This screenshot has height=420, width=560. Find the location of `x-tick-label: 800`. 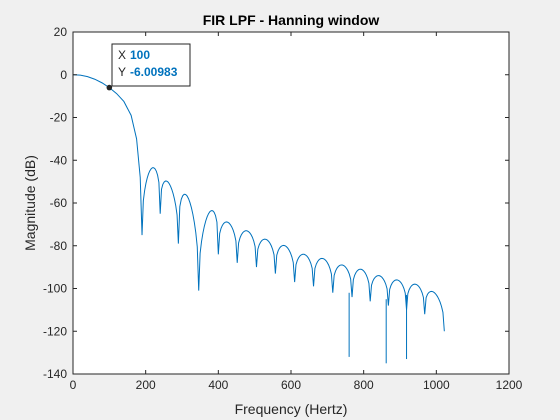

x-tick-label: 800 is located at coordinates (364, 385).